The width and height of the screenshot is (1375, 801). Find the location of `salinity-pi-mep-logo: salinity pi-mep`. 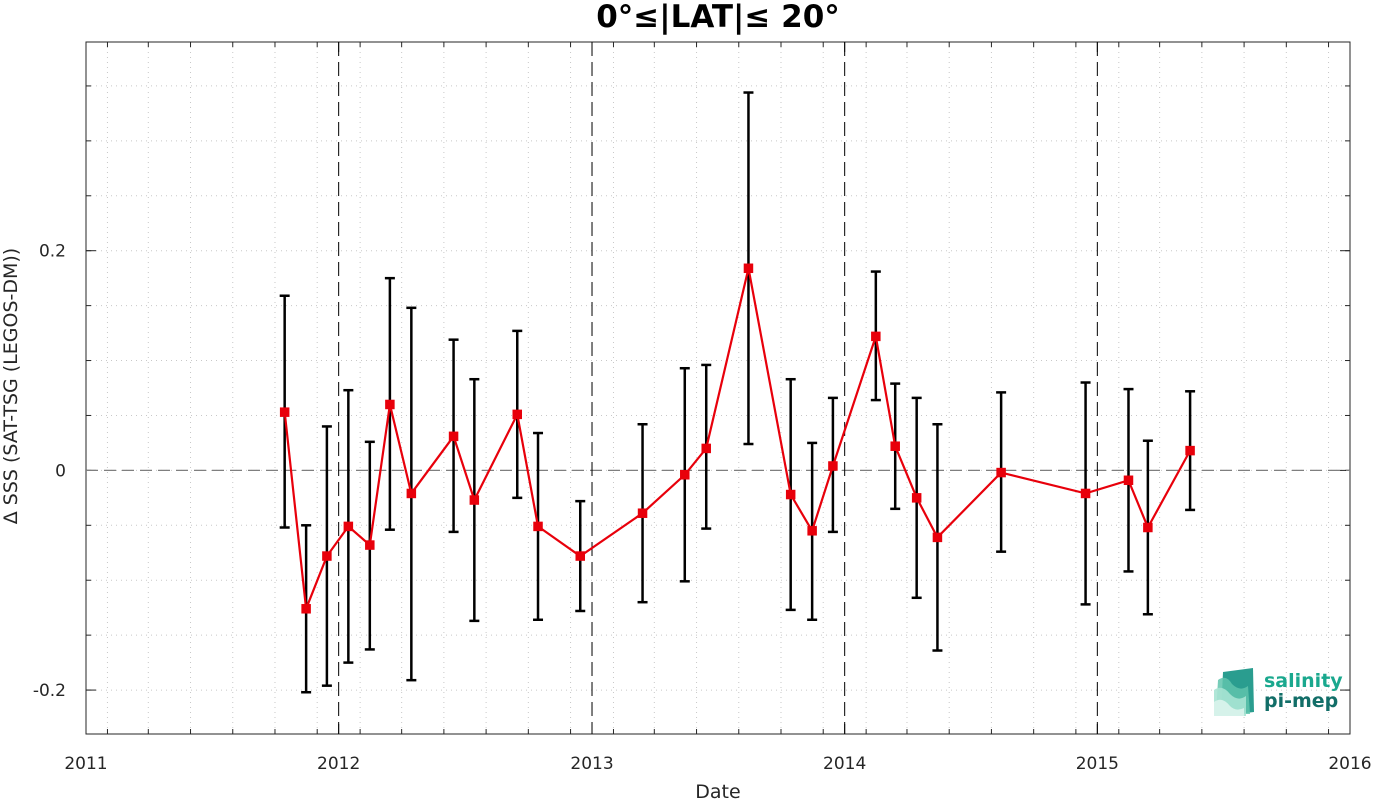

salinity-pi-mep-logo: salinity pi-mep is located at coordinates (1278, 692).